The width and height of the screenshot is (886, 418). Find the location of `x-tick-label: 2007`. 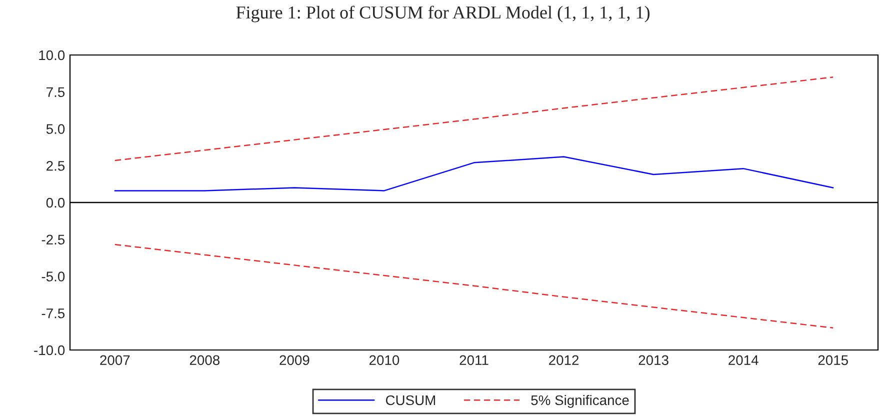

x-tick-label: 2007 is located at coordinates (115, 360).